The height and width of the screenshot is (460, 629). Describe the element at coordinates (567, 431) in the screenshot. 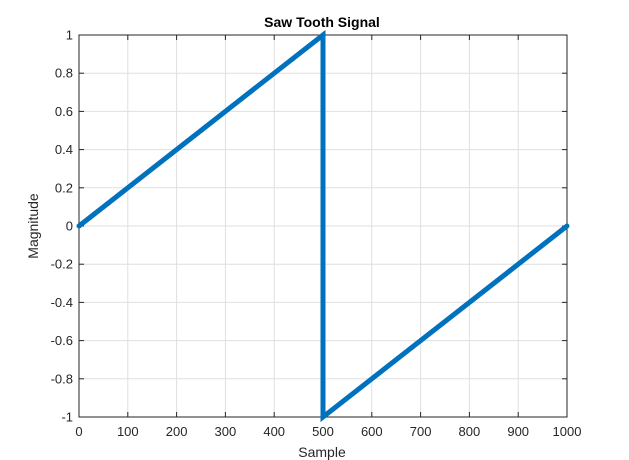

I see `x-tick-label: 1000` at that location.